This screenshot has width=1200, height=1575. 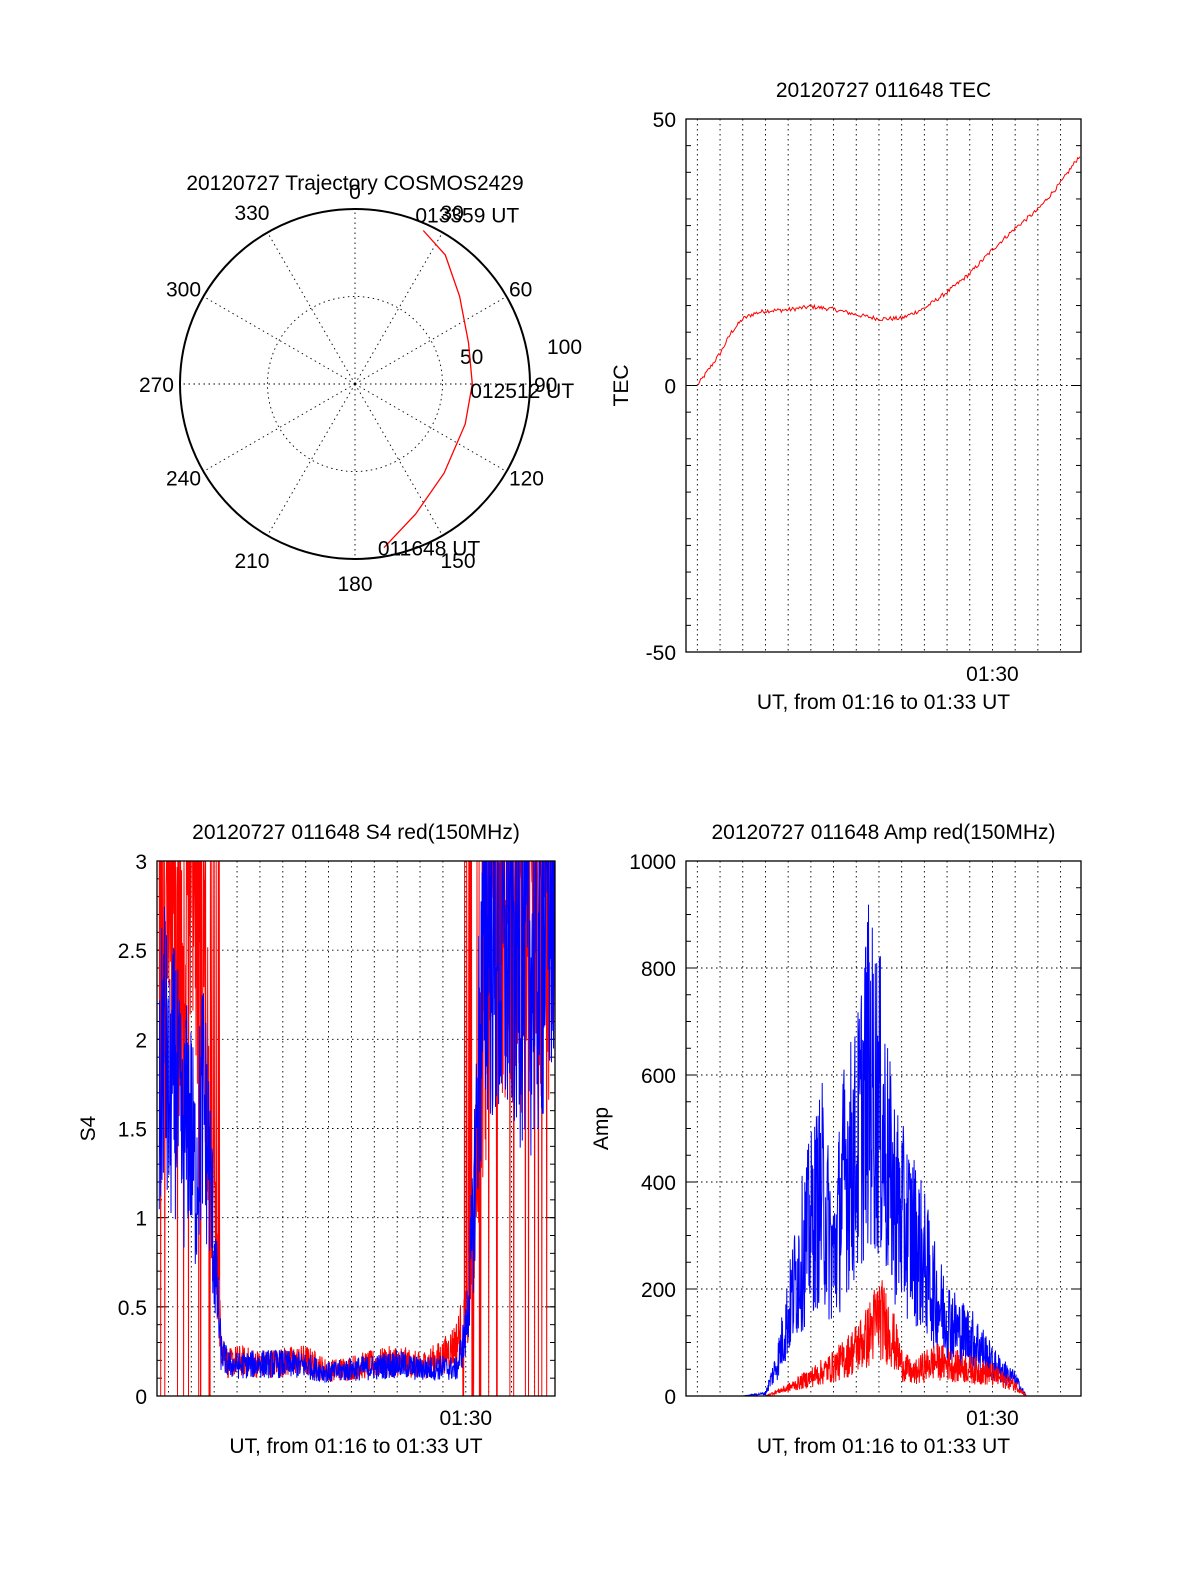 What do you see at coordinates (564, 347) in the screenshot?
I see `polar-elevation-label: 100` at bounding box center [564, 347].